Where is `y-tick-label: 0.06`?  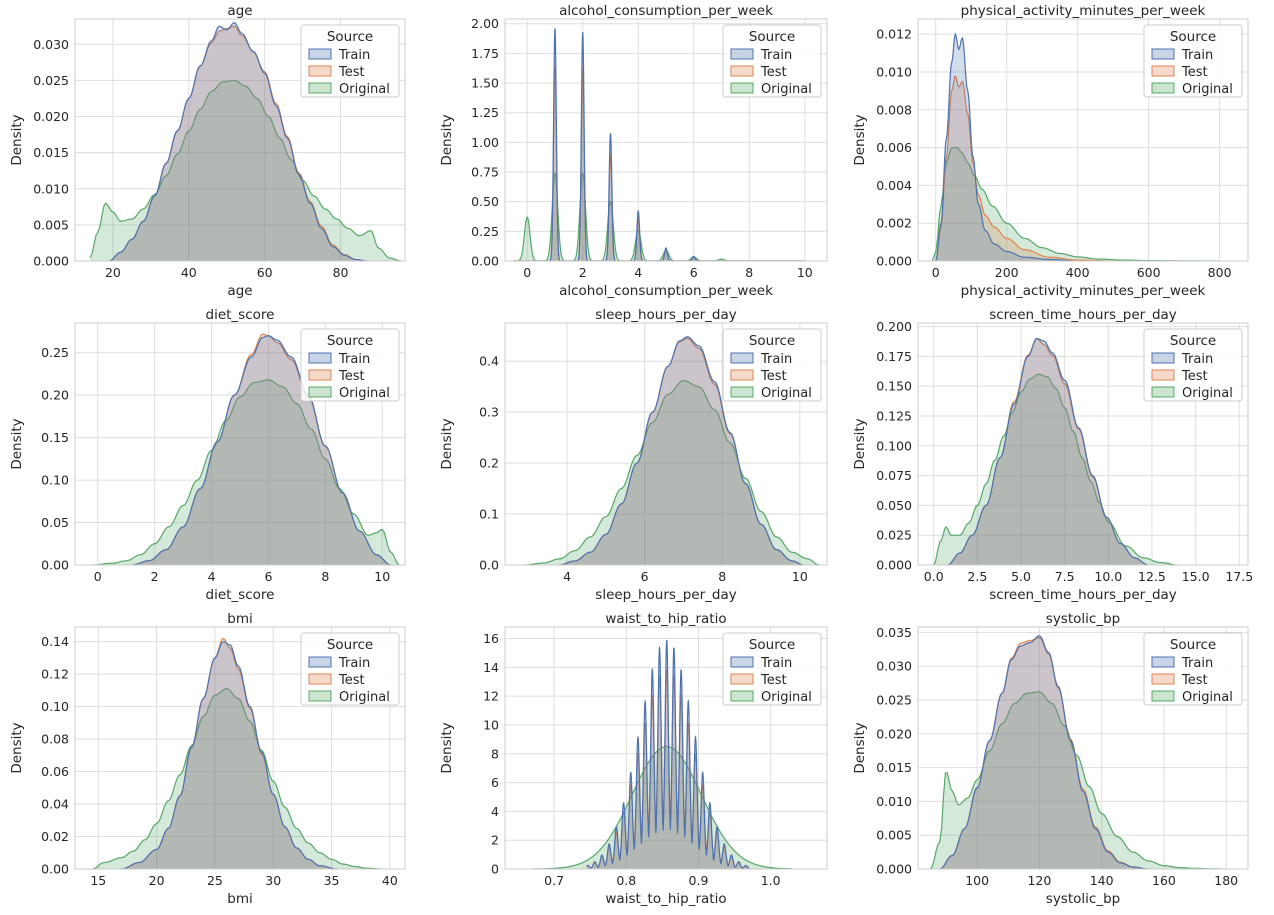
y-tick-label: 0.06 is located at coordinates (55, 771).